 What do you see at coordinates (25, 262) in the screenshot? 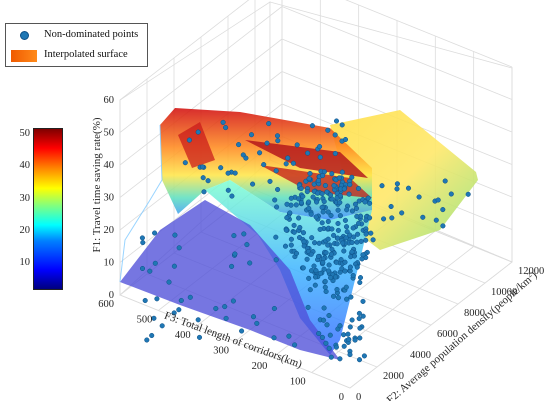
I see `colorbar-tick: 10` at bounding box center [25, 262].